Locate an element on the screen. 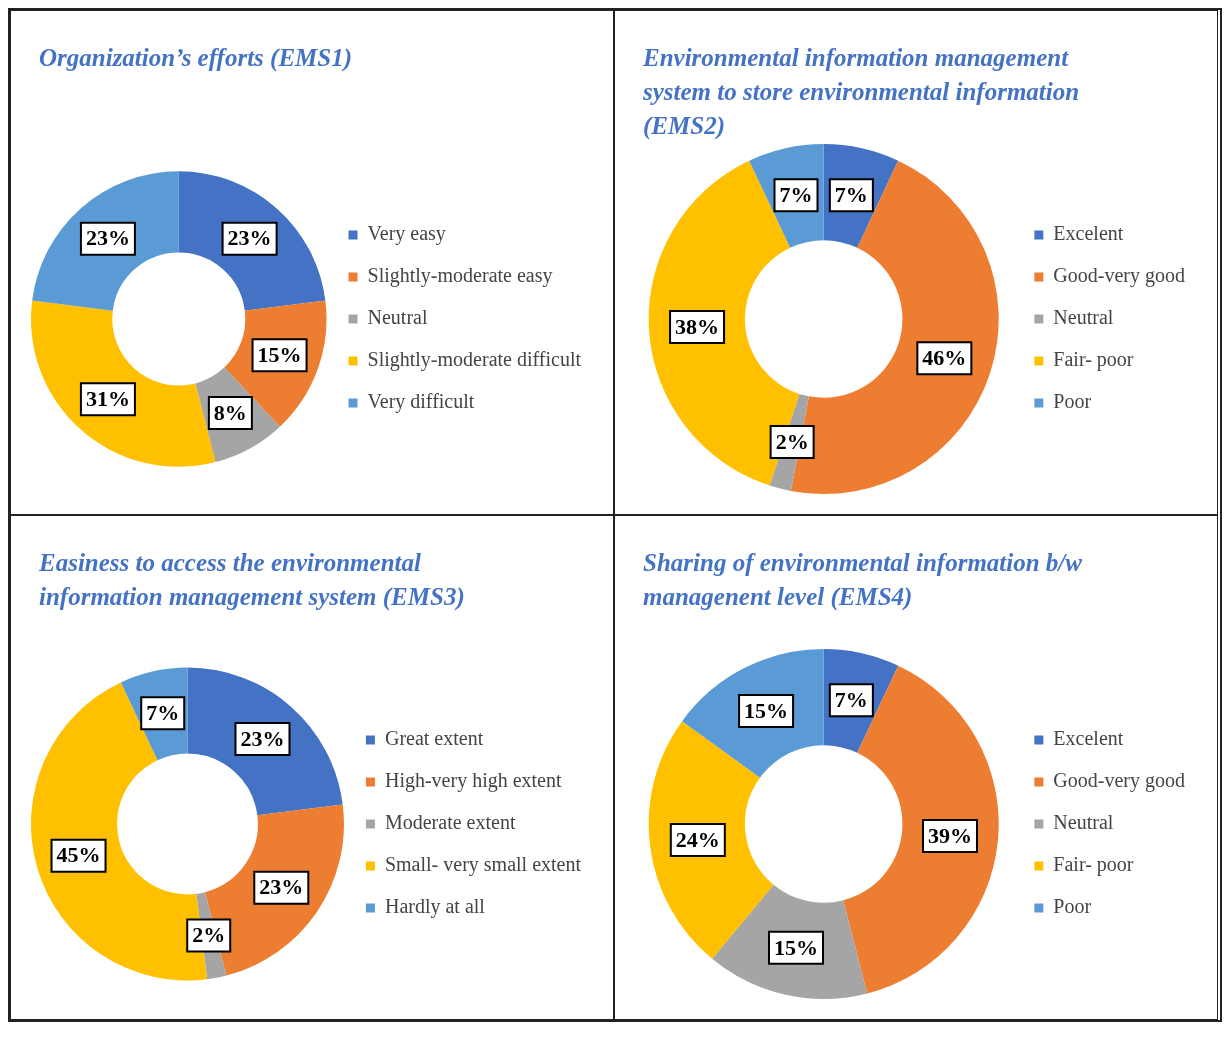 This screenshot has height=1046, width=1226. legend-label: Very easy is located at coordinates (406, 234).